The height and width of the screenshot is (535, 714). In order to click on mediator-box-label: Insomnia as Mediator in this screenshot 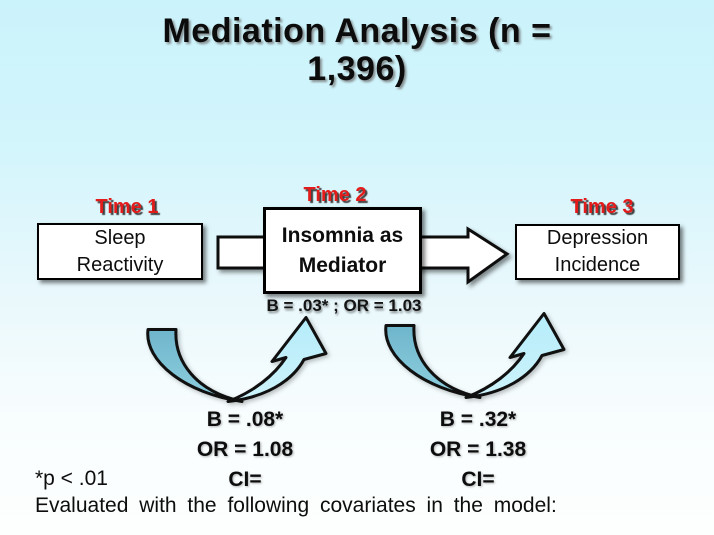, I will do `click(342, 250)`.